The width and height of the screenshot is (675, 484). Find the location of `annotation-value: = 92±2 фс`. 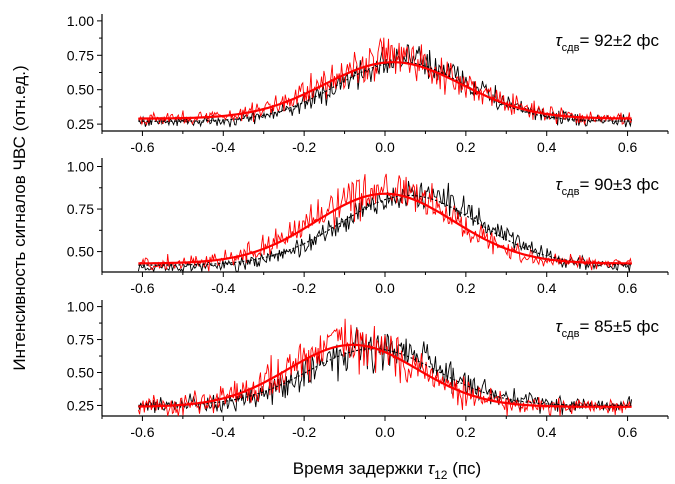

annotation-value: = 92±2 фс is located at coordinates (619, 40).